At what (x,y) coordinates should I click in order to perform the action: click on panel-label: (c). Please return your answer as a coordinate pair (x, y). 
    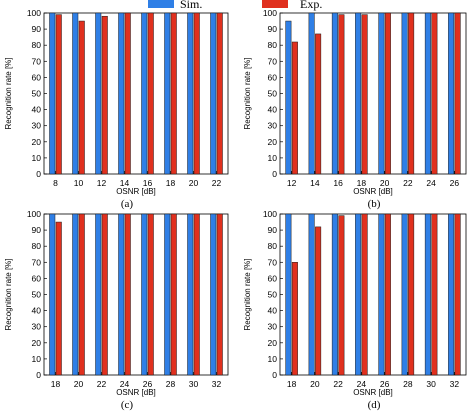
    Looking at the image, I should click on (127, 405).